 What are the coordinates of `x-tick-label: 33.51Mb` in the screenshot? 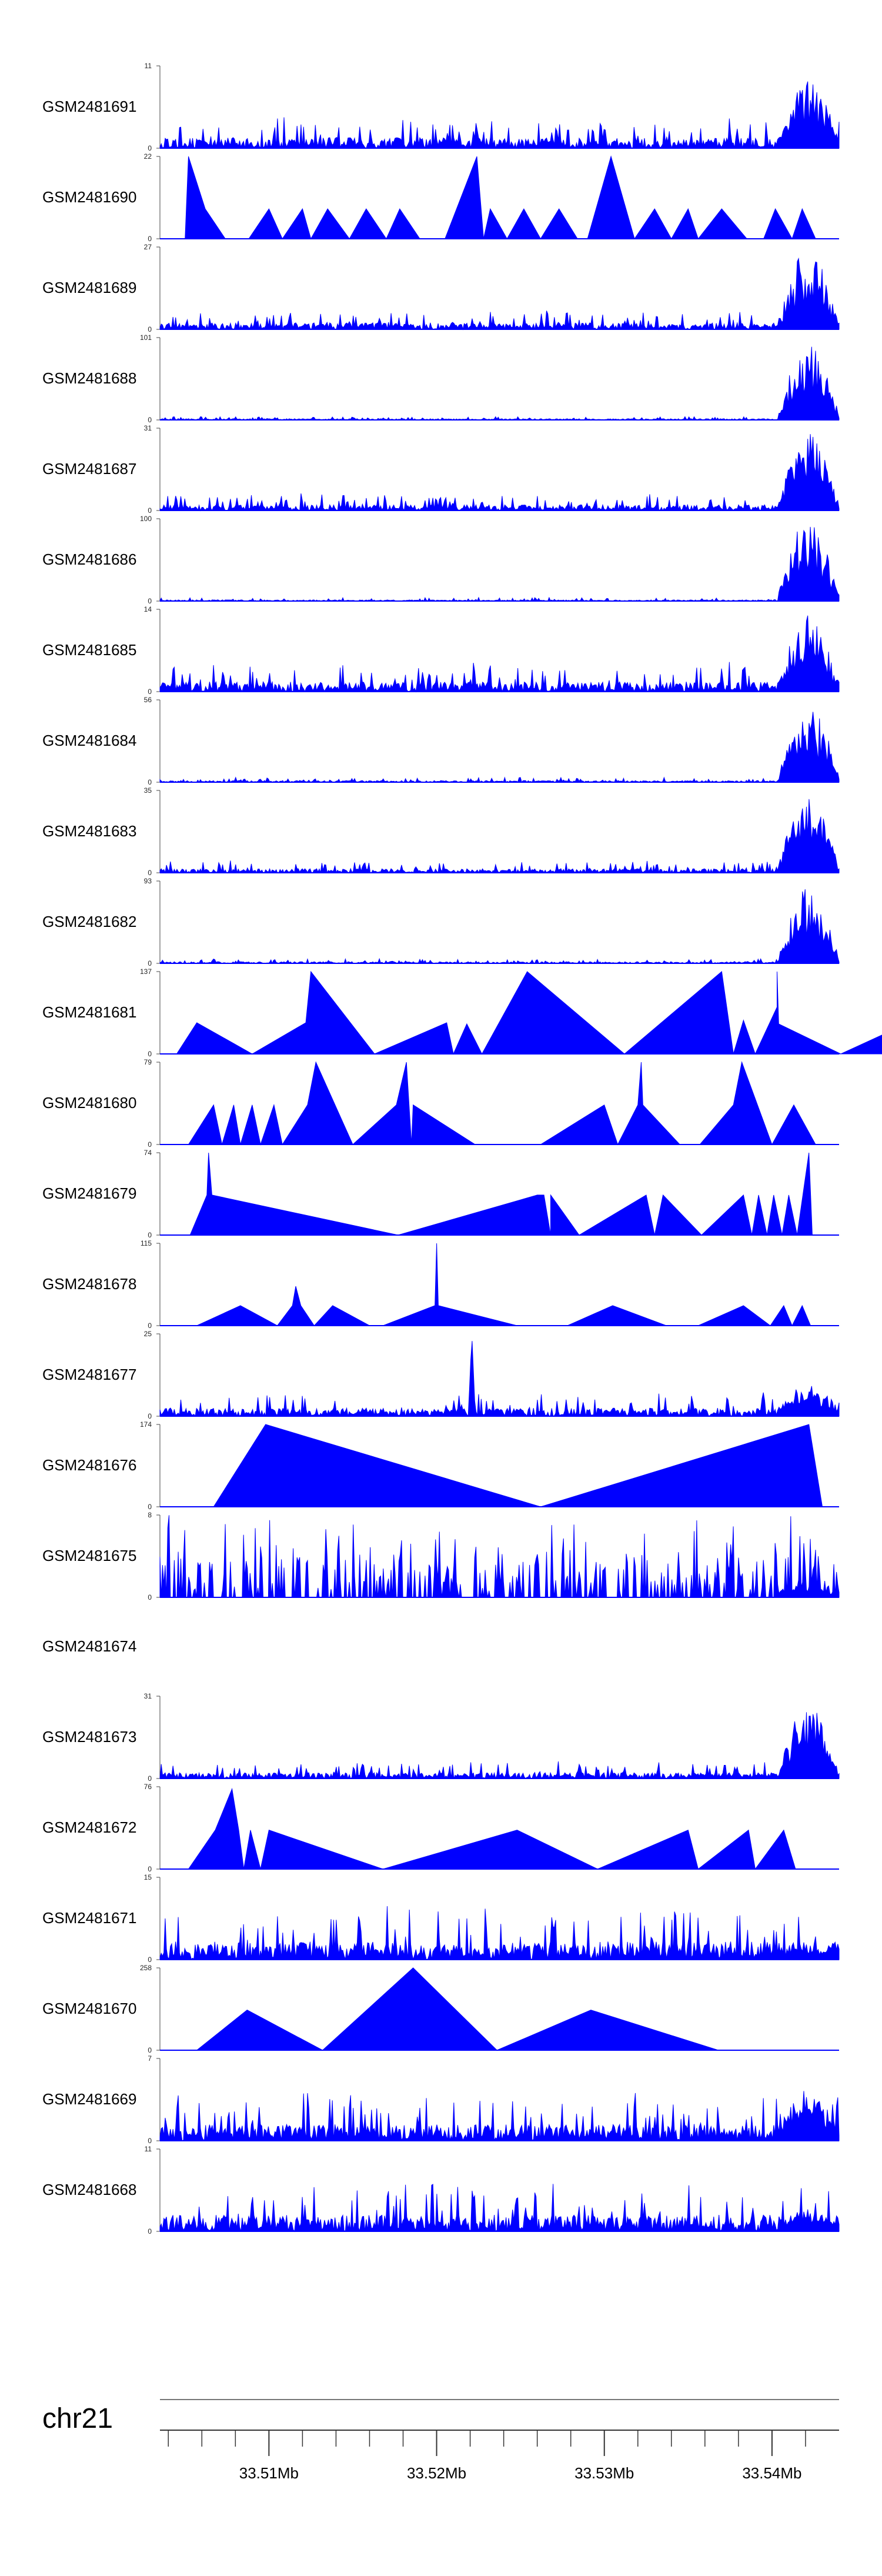 It's located at (269, 2473).